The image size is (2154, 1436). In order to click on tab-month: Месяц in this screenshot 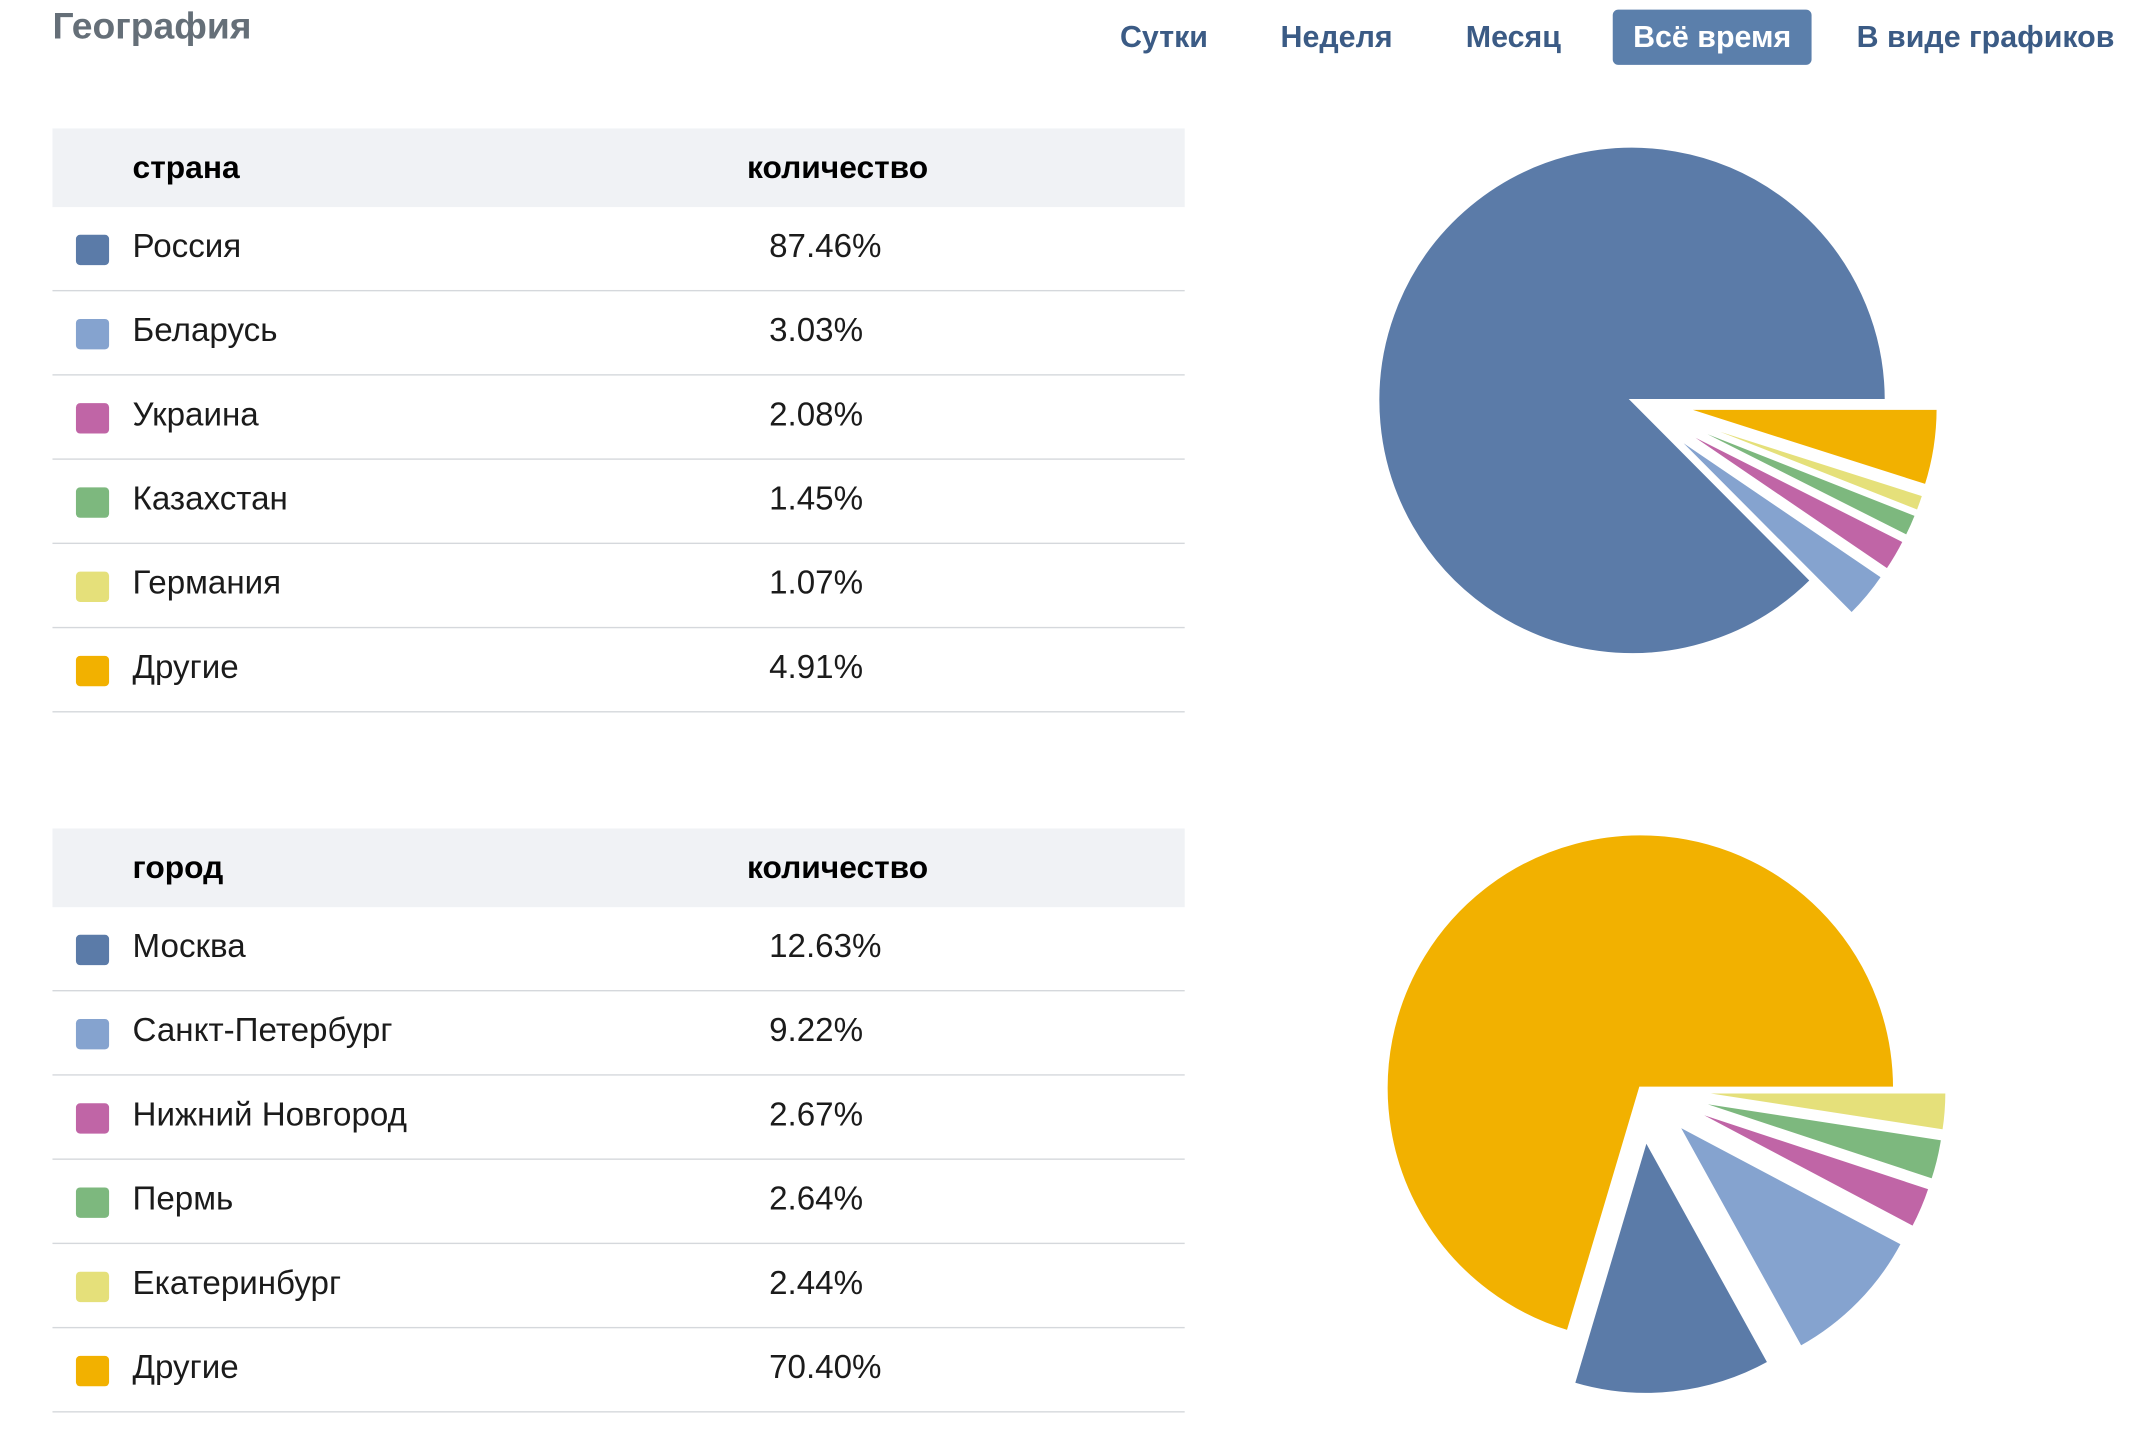, I will do `click(1513, 36)`.